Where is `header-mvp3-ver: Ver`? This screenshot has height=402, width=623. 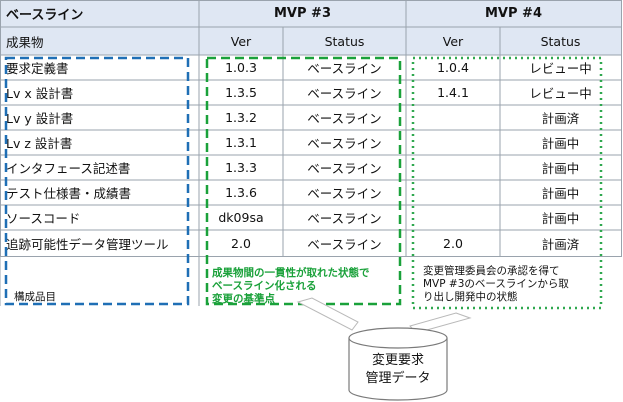
header-mvp3-ver: Ver is located at coordinates (241, 41).